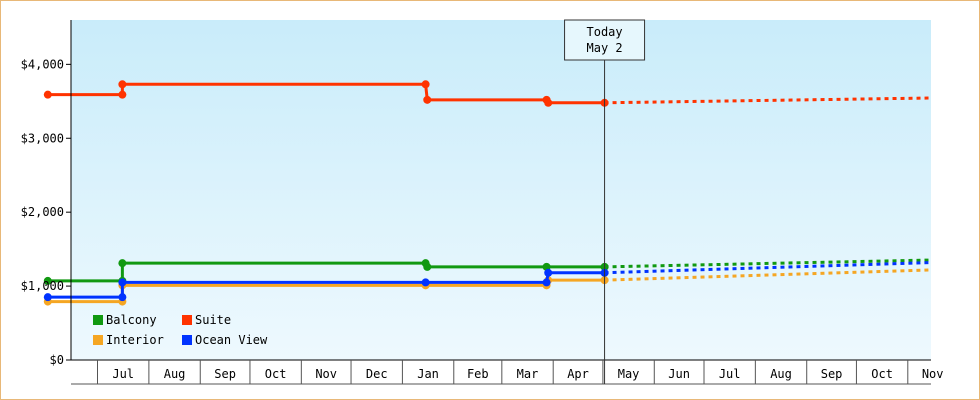  What do you see at coordinates (605, 40) in the screenshot?
I see `today-box` at bounding box center [605, 40].